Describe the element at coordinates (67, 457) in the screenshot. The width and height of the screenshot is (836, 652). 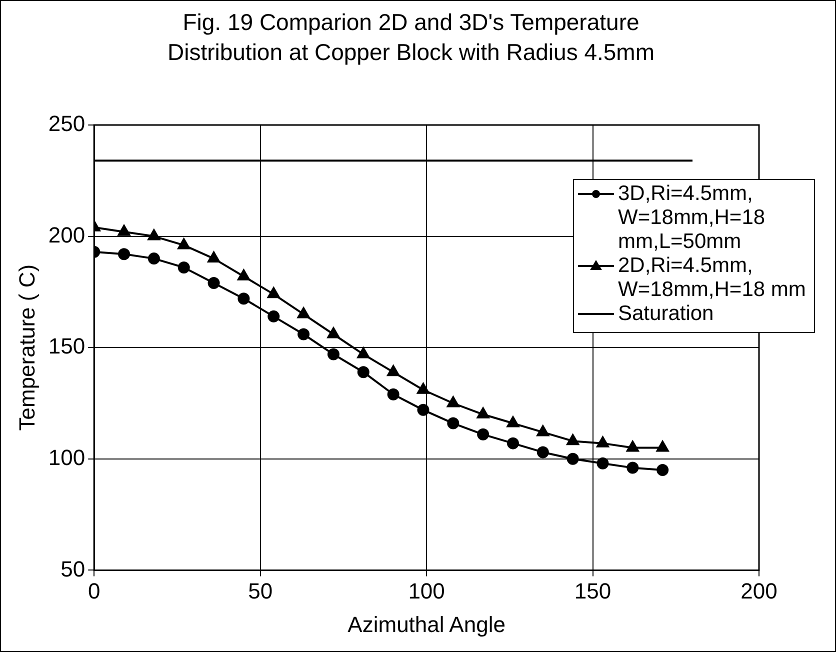
I see `y-tick-label: 100` at that location.